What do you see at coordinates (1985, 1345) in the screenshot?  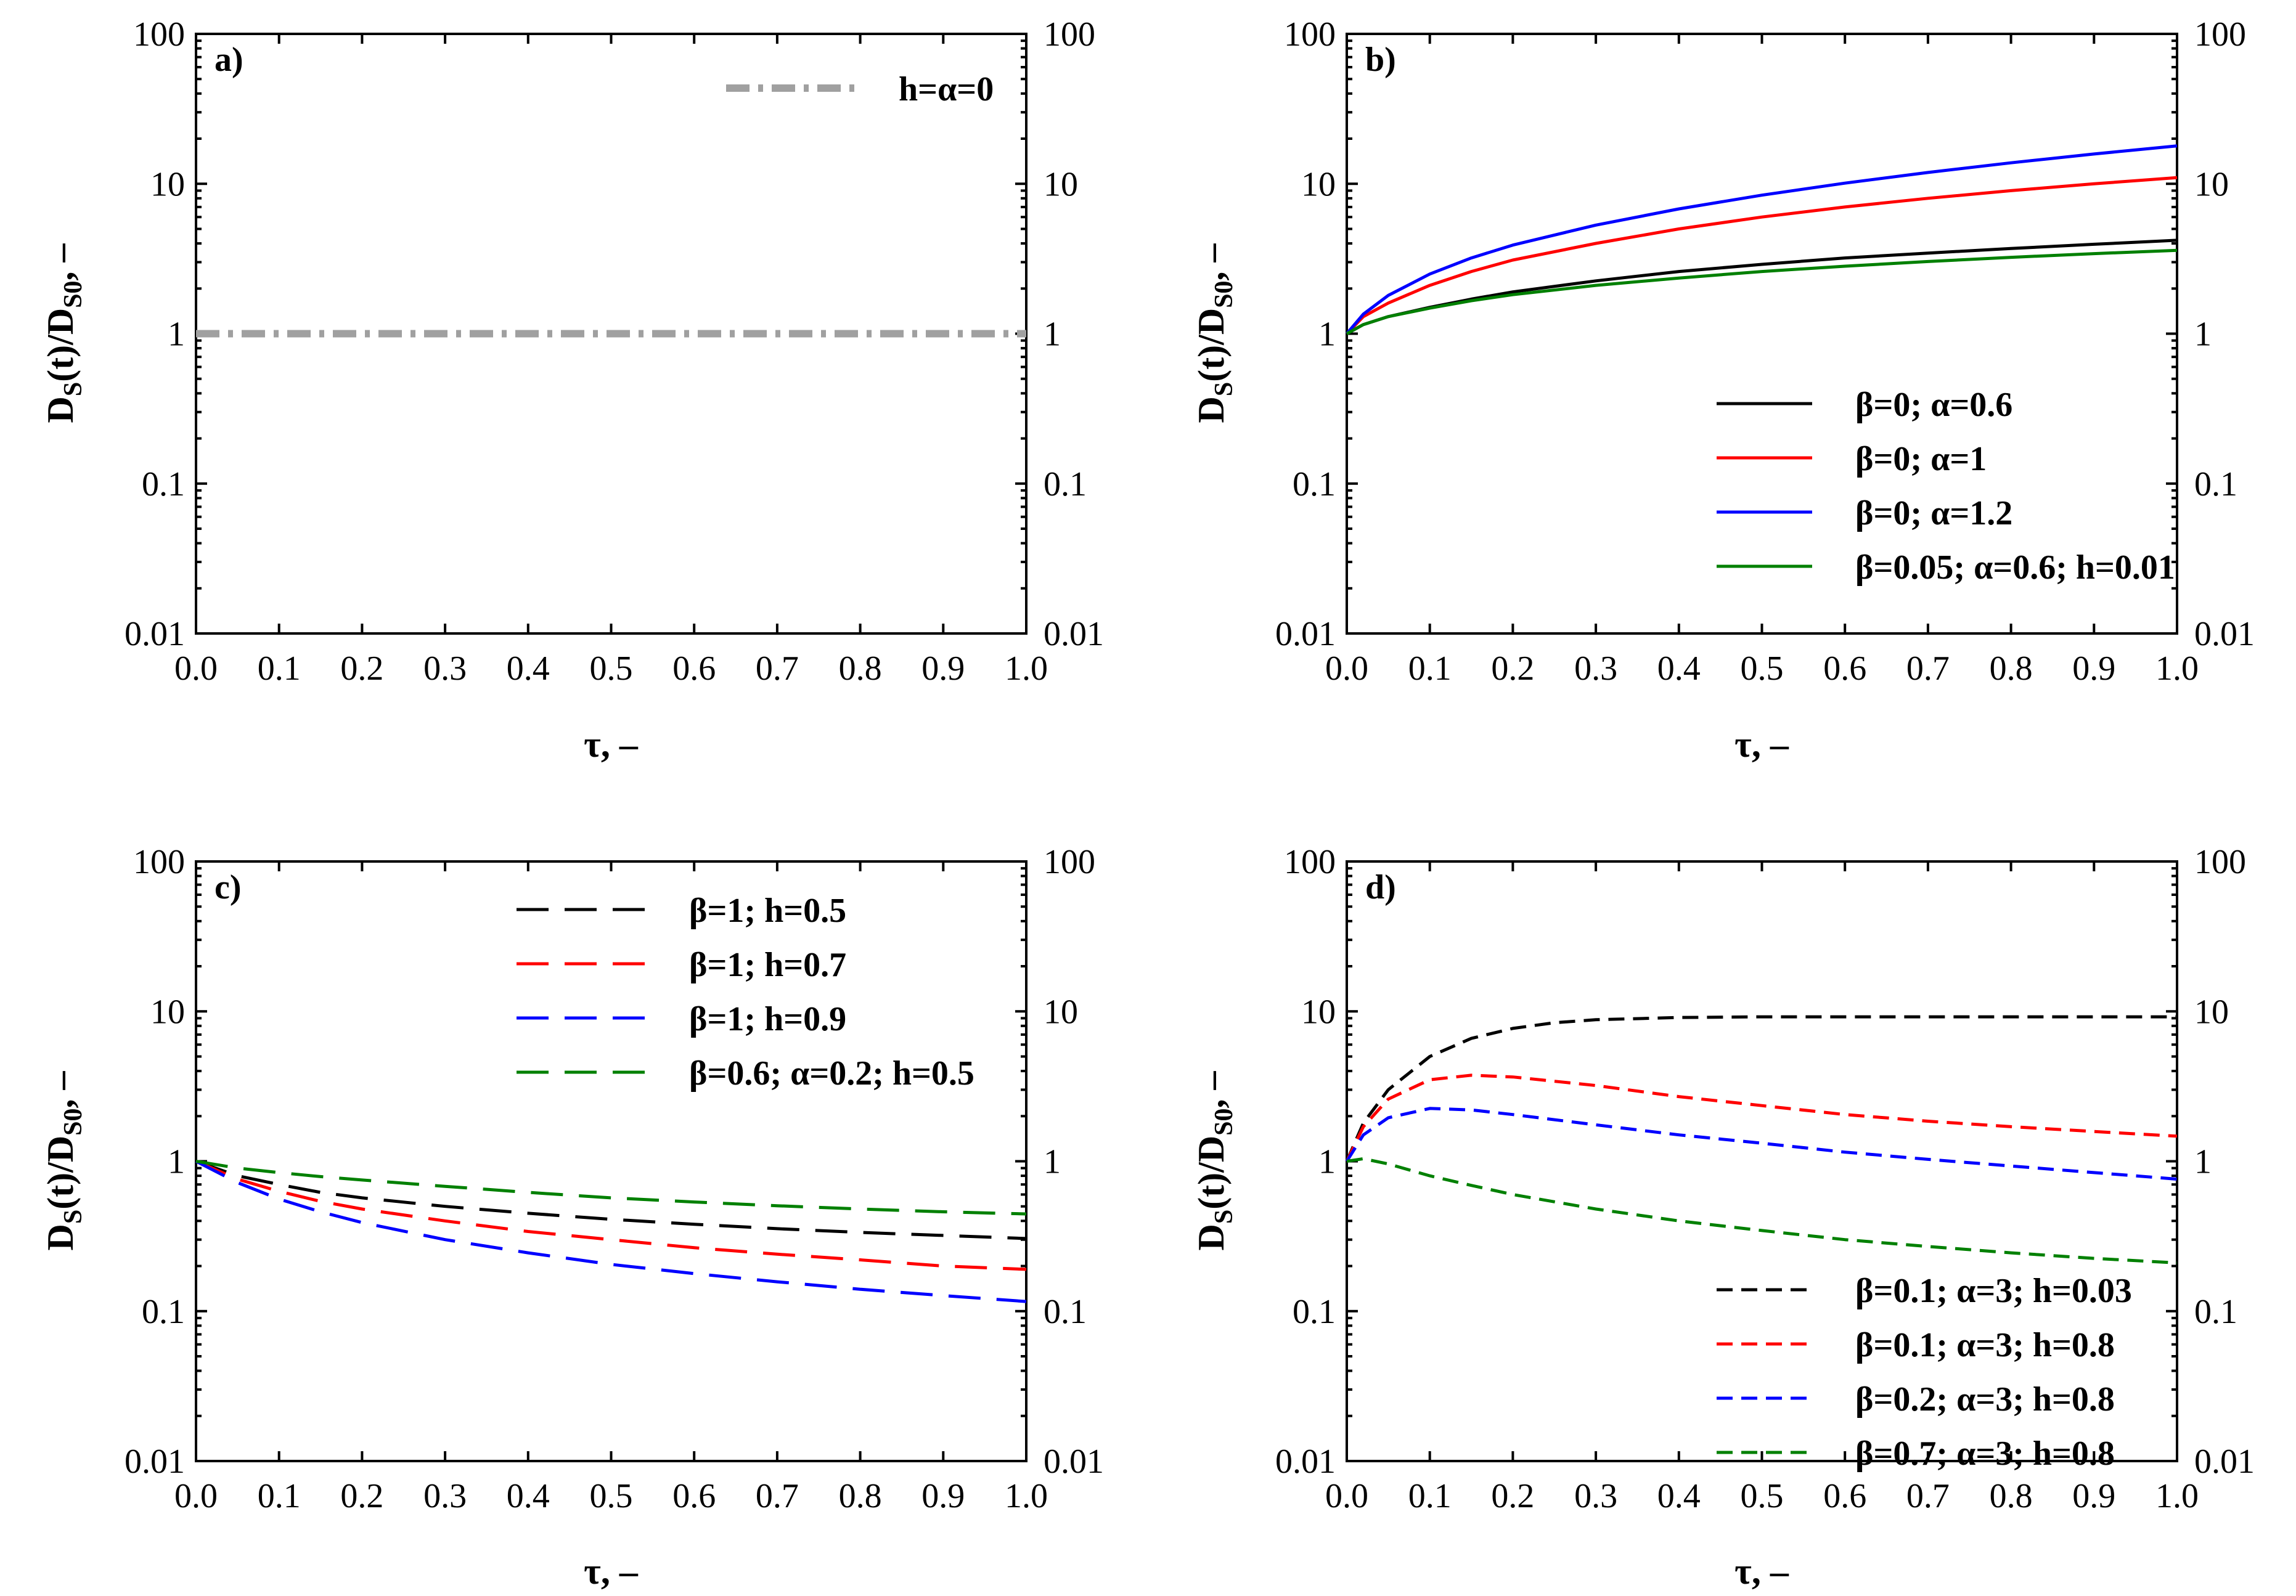 I see `legend-label: β=0.1; α=3; h=0.8` at bounding box center [1985, 1345].